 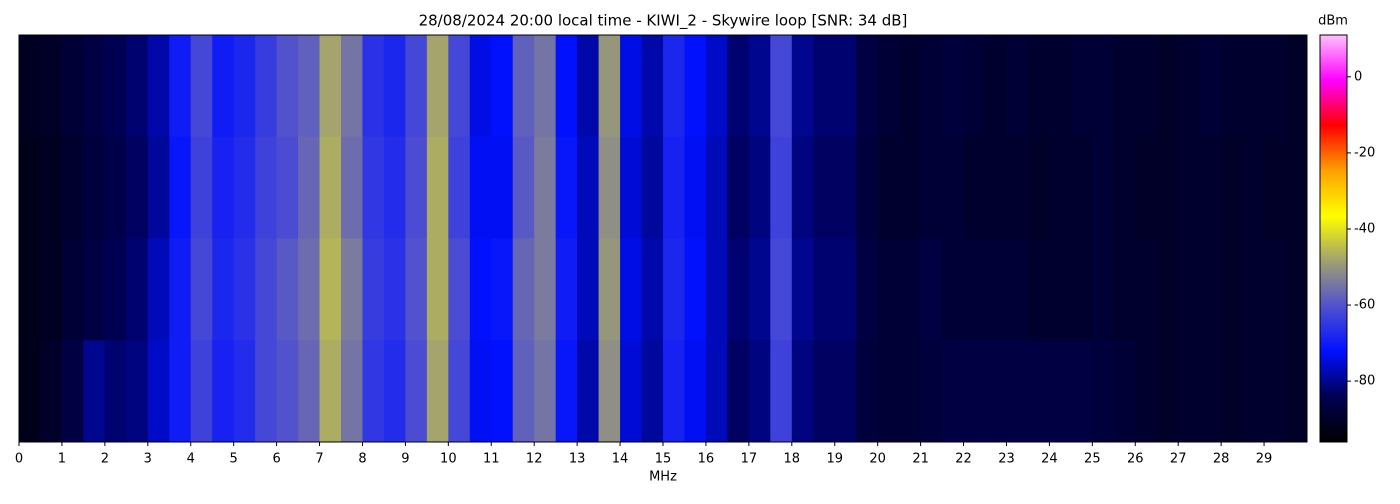 What do you see at coordinates (1178, 459) in the screenshot?
I see `x-tick-label: 27` at bounding box center [1178, 459].